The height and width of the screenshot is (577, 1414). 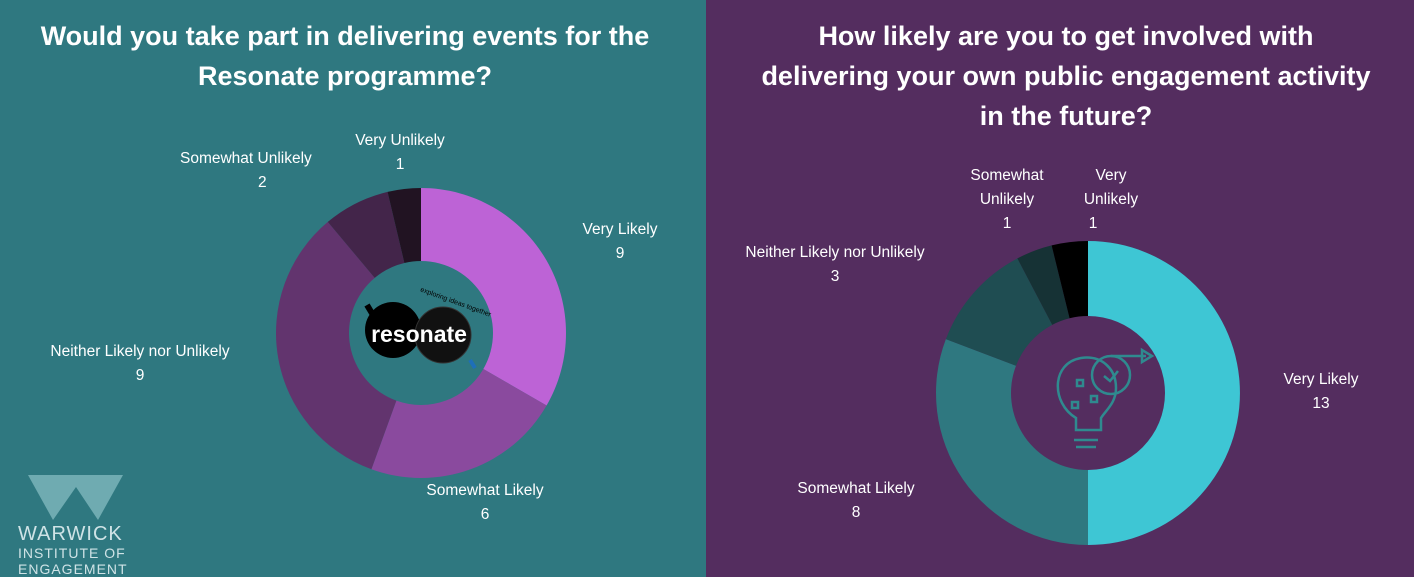 What do you see at coordinates (856, 500) in the screenshot?
I see `chart2-label-somewhat-likely: Somewhat Likely 8` at bounding box center [856, 500].